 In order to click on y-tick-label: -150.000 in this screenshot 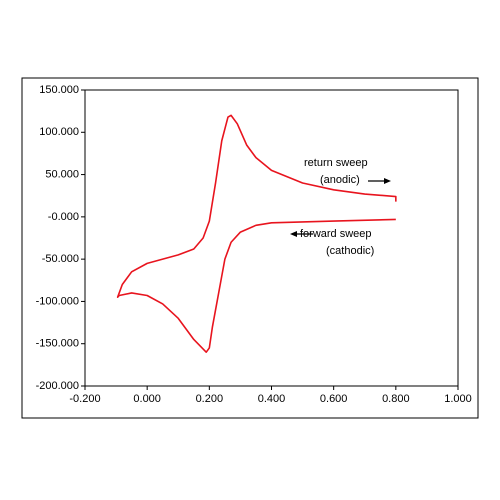, I will do `click(57, 344)`.